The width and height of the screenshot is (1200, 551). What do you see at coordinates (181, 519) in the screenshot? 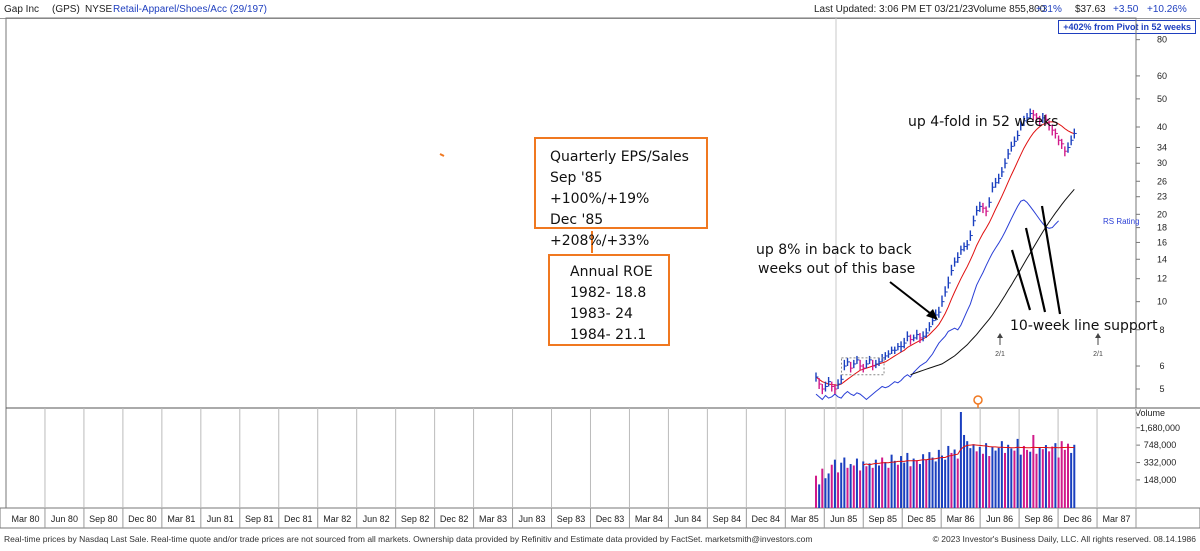
I see `time-tick-label: Mar 81` at bounding box center [181, 519].